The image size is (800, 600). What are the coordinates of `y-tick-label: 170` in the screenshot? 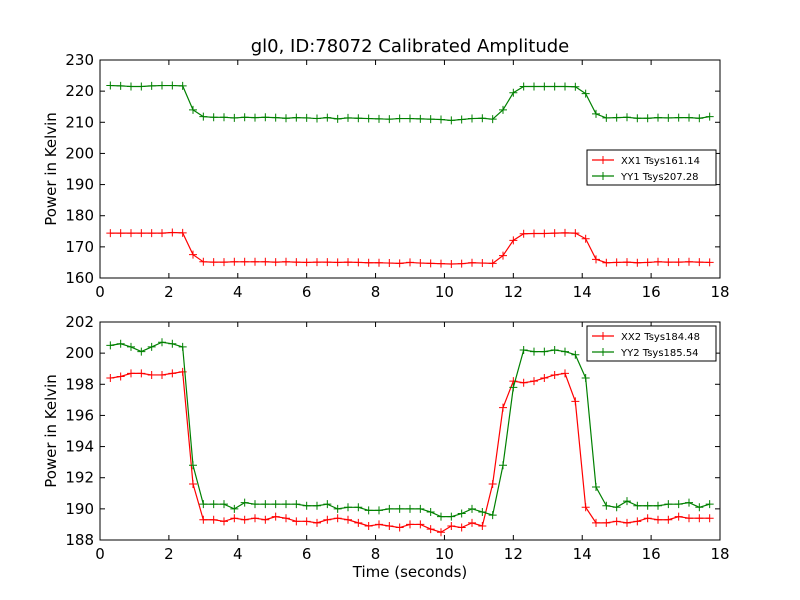 It's located at (79, 247).